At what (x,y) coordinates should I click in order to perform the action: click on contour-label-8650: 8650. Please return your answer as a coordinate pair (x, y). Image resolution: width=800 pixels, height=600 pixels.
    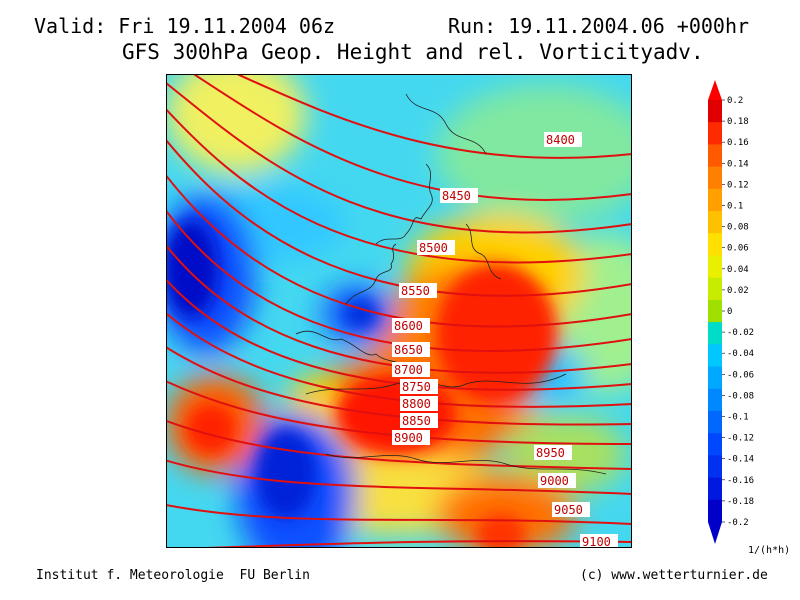
    Looking at the image, I should click on (411, 349).